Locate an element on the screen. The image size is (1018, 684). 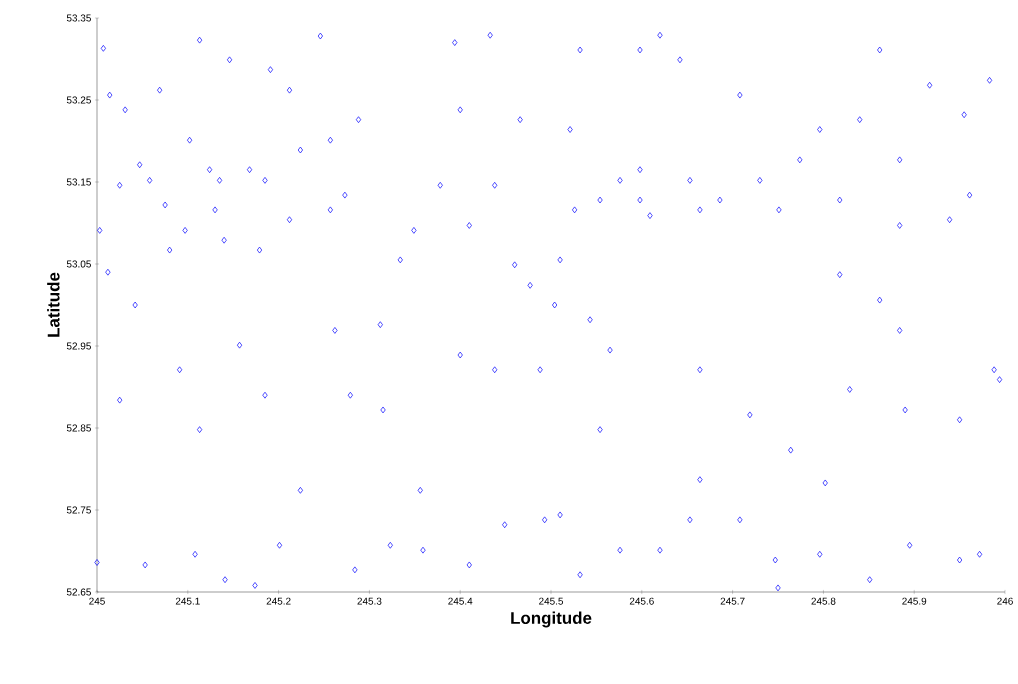
x-tick-label: 245.3 is located at coordinates (369, 601).